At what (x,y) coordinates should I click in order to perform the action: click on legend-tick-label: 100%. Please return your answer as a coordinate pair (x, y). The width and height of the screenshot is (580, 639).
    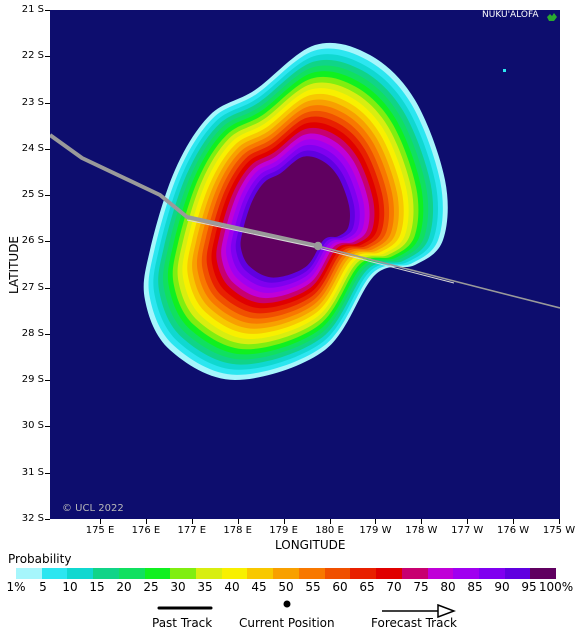
    Looking at the image, I should click on (556, 587).